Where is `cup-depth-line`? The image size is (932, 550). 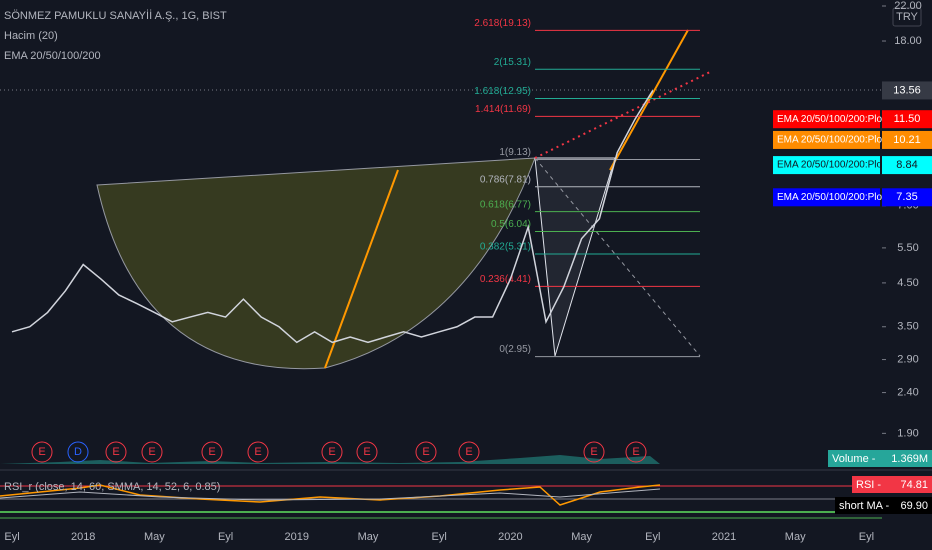 cup-depth-line is located at coordinates (361, 269).